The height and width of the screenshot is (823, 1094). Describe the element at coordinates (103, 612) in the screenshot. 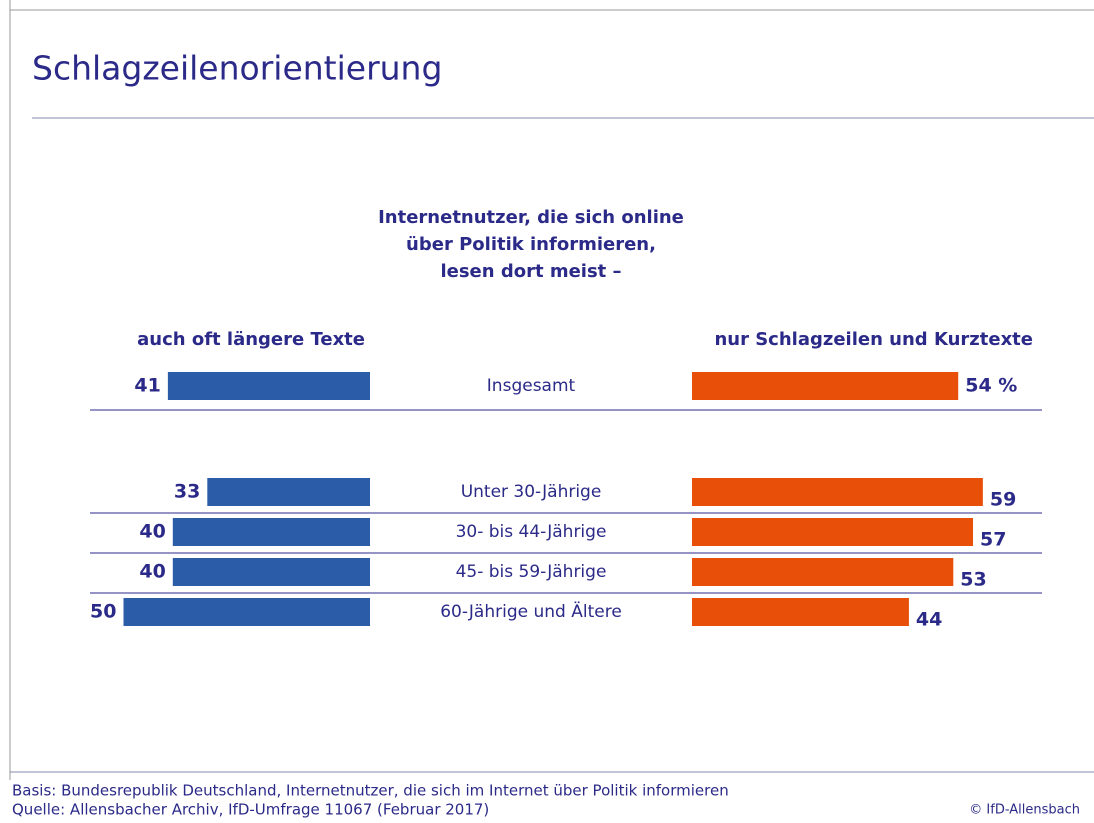

I see `value-label: 50` at that location.